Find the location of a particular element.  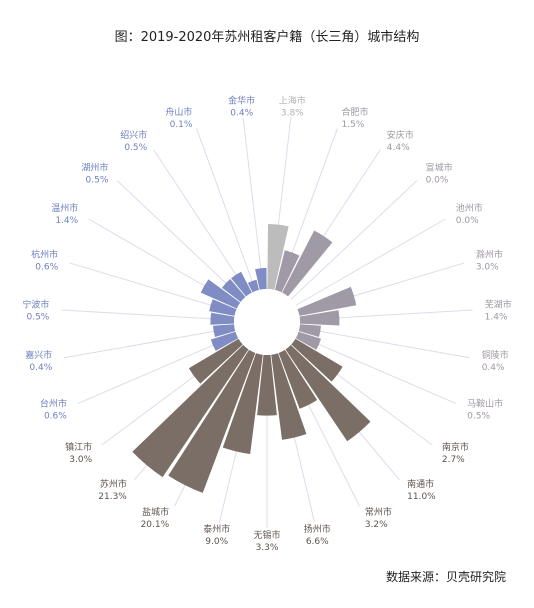

category-label: 盐城市 is located at coordinates (155, 512).